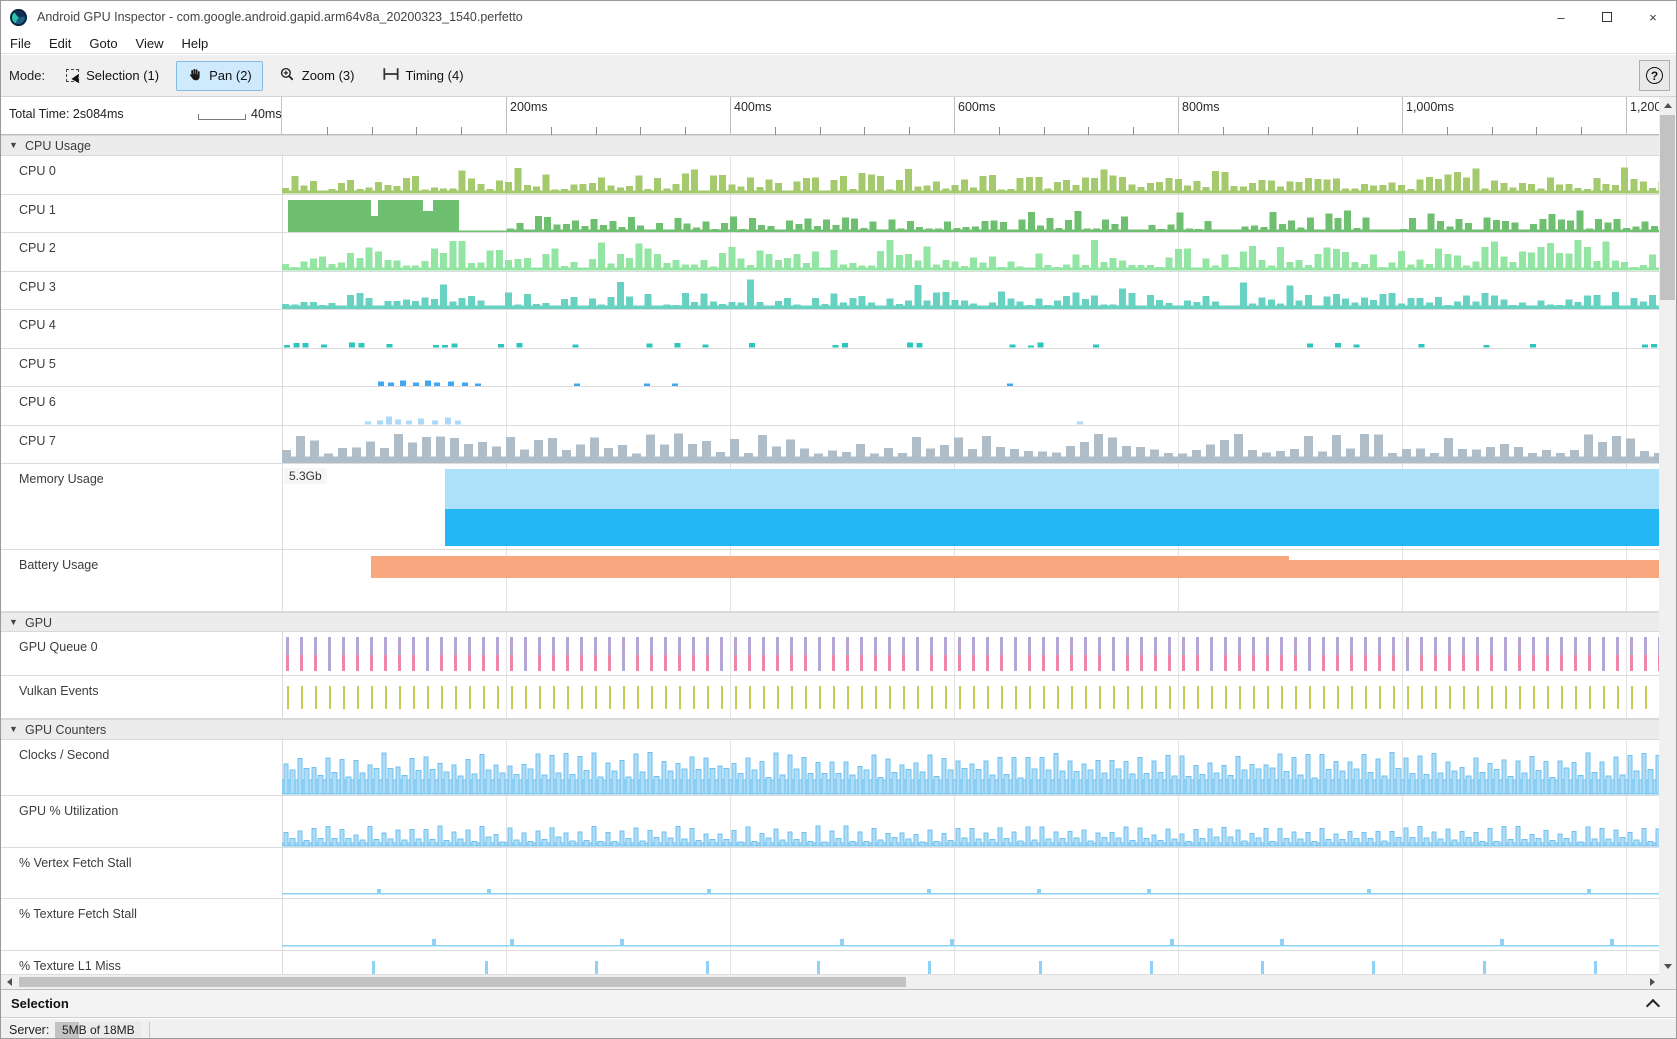 The width and height of the screenshot is (1677, 1039). Describe the element at coordinates (195, 43) in the screenshot. I see `menu-help: Help` at that location.